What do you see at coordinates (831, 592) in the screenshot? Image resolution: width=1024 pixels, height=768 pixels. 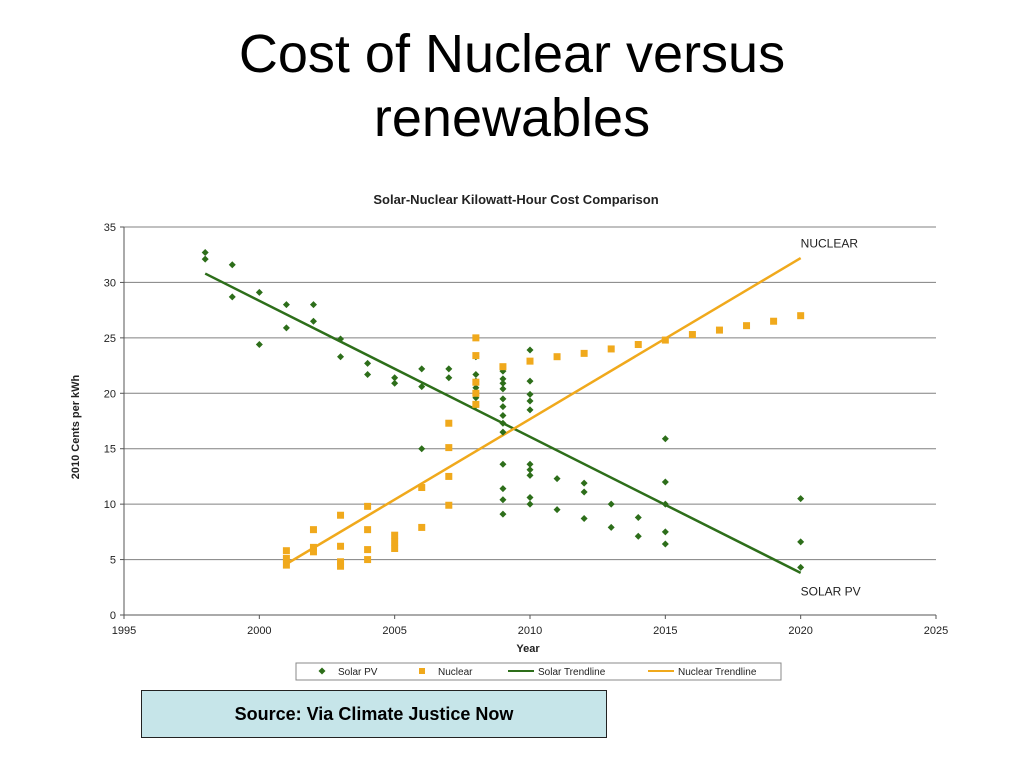 I see `solar-pv-annotation: SOLAR PV` at bounding box center [831, 592].